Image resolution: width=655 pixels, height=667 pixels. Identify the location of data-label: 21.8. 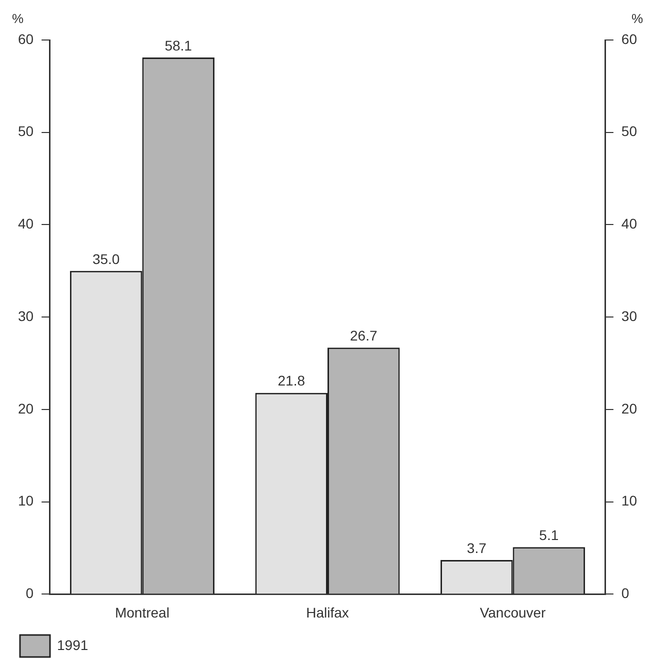
(292, 380).